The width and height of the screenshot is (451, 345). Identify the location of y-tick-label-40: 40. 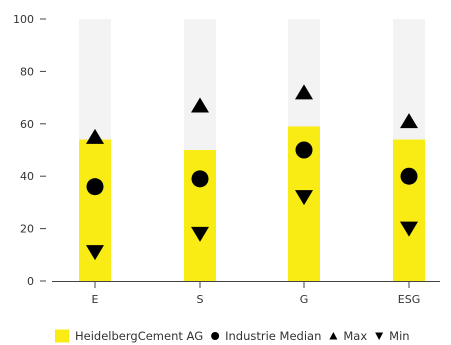
(27, 176).